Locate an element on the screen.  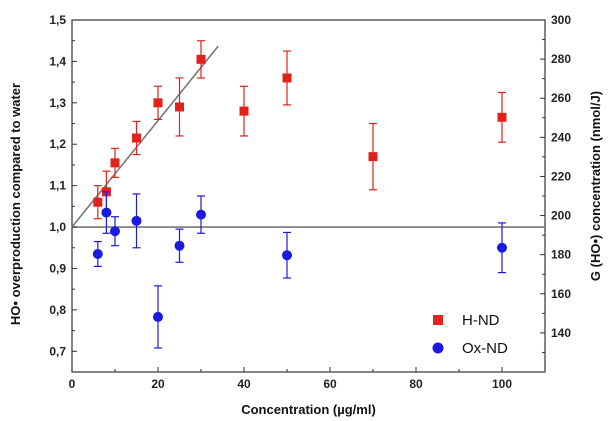
linear-fit-line is located at coordinates (145, 136).